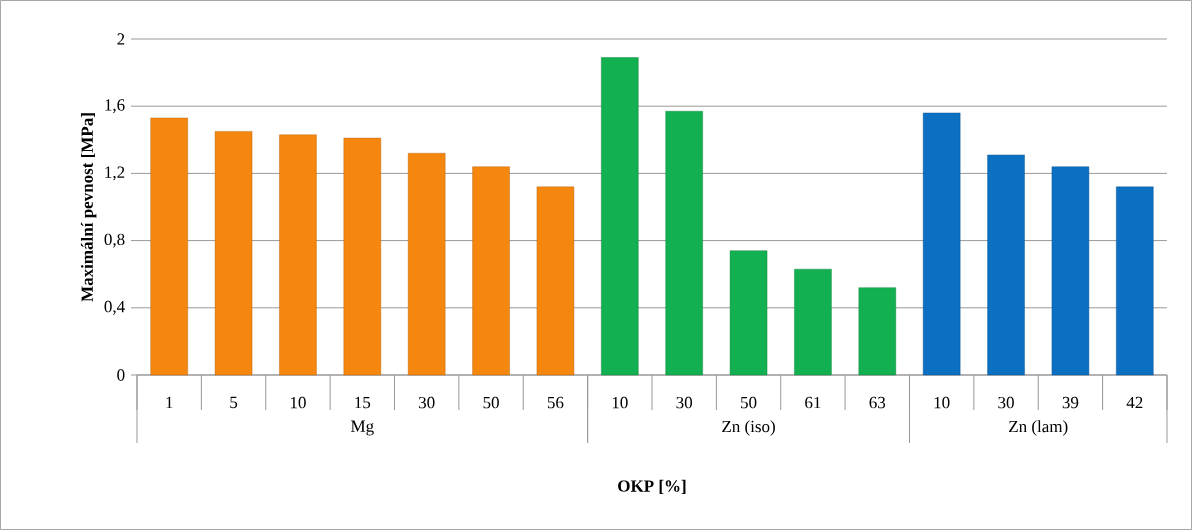 The height and width of the screenshot is (530, 1192). What do you see at coordinates (362, 428) in the screenshot?
I see `text: Mg` at bounding box center [362, 428].